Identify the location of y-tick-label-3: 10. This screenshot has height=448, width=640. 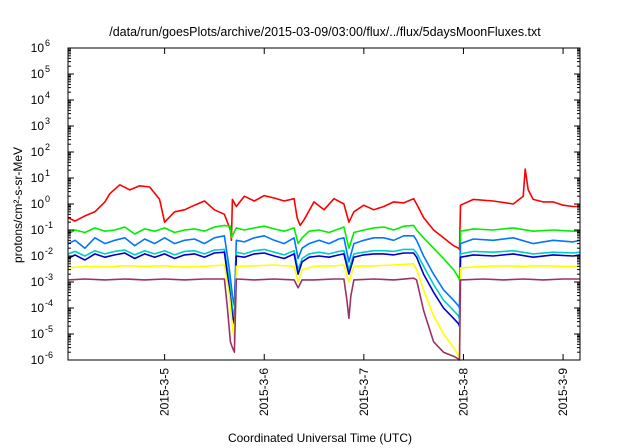
(38, 126).